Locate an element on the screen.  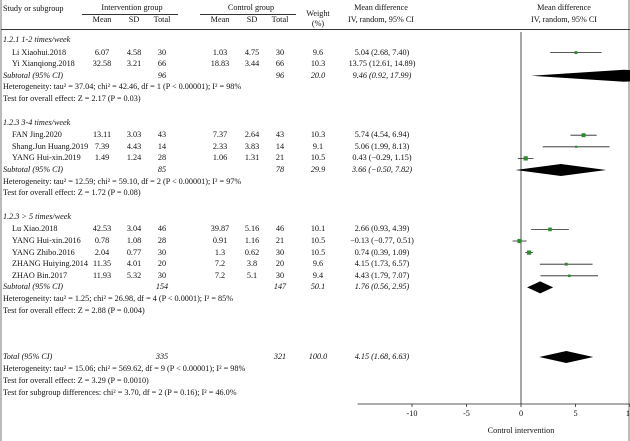
header-intervention-group: Intervention group is located at coordinates (132, 7).